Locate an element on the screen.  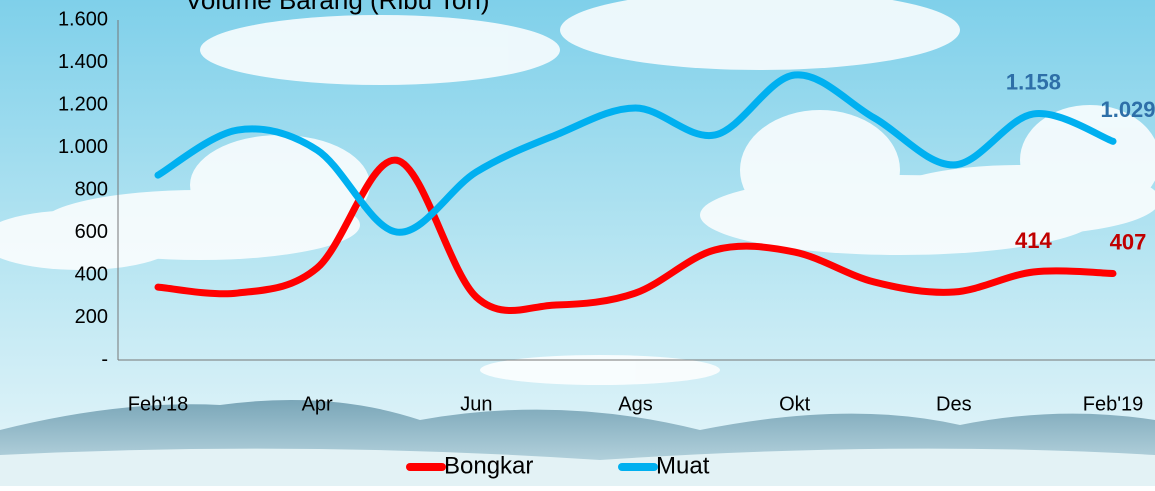
x-tick-label: Des is located at coordinates (954, 404).